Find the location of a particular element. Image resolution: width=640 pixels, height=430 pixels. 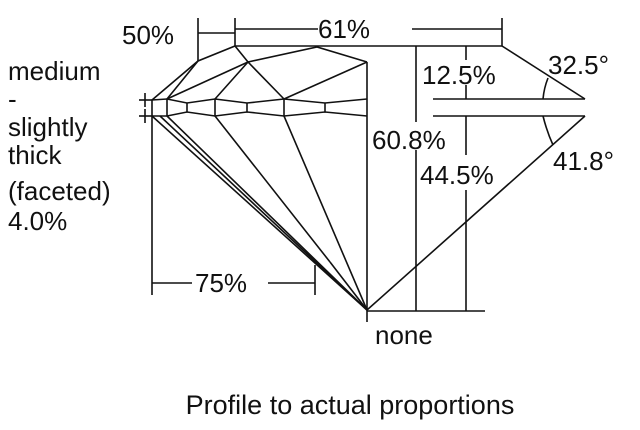

pavilion-depth-label: 44.5% is located at coordinates (457, 175).